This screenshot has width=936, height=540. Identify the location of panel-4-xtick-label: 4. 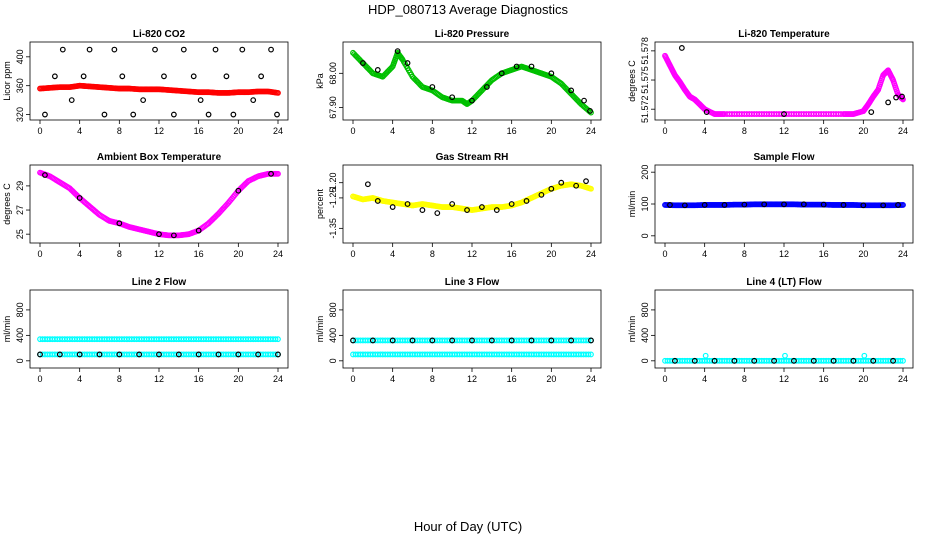
(79, 254).